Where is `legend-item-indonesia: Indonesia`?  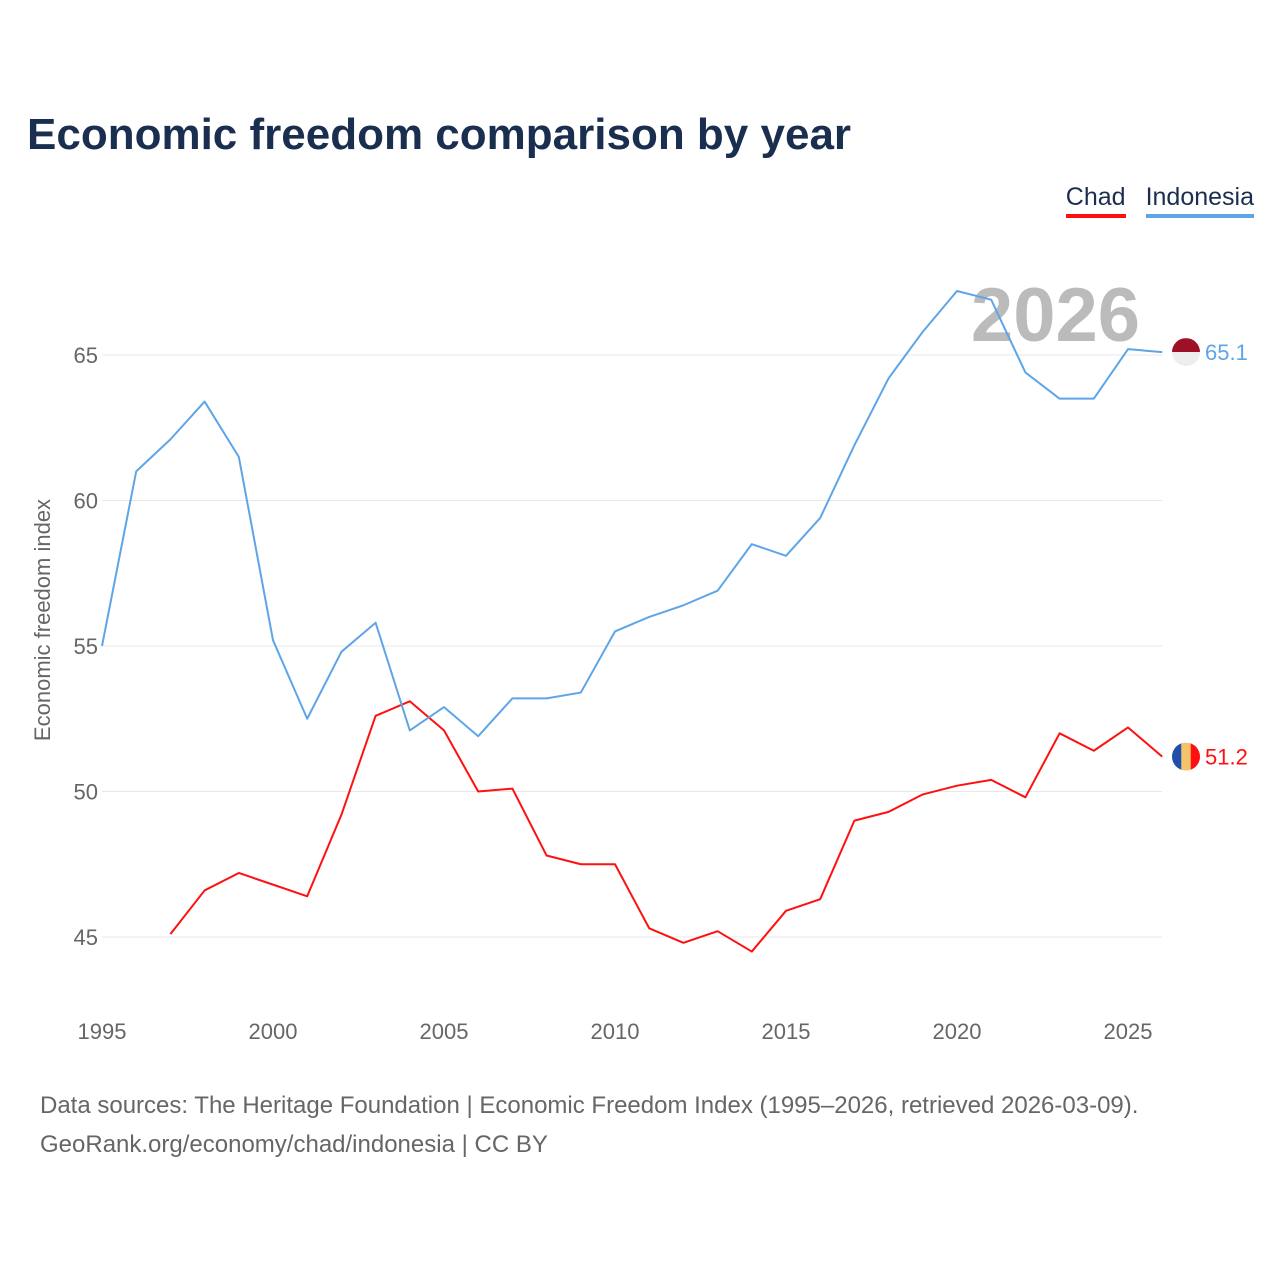
legend-item-indonesia: Indonesia is located at coordinates (1199, 200).